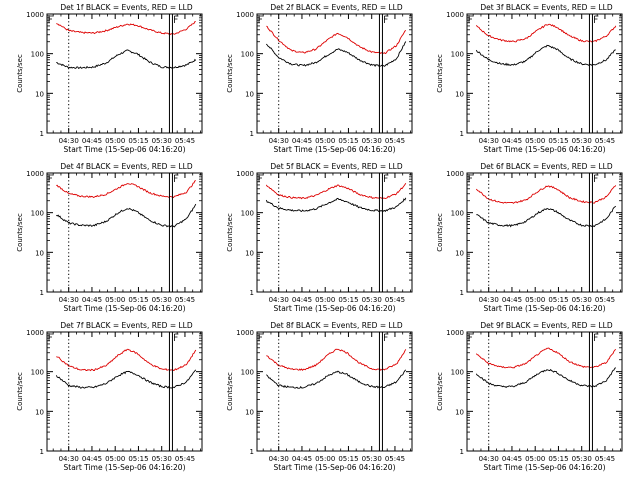  I want to click on chart-title: Det 3f BLACK = Events, RED = LLD, so click(546, 7).